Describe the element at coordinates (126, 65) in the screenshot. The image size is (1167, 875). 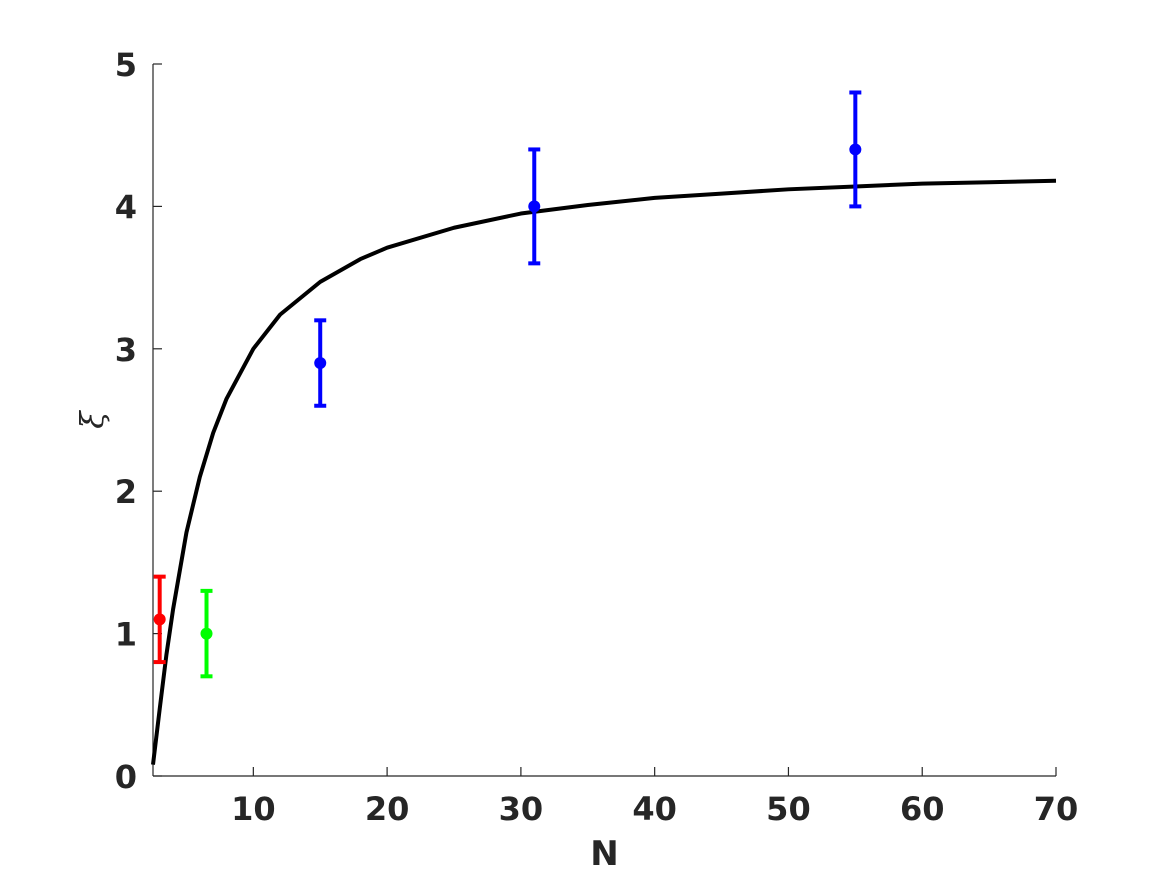
I see `y-tick-label: 5` at that location.